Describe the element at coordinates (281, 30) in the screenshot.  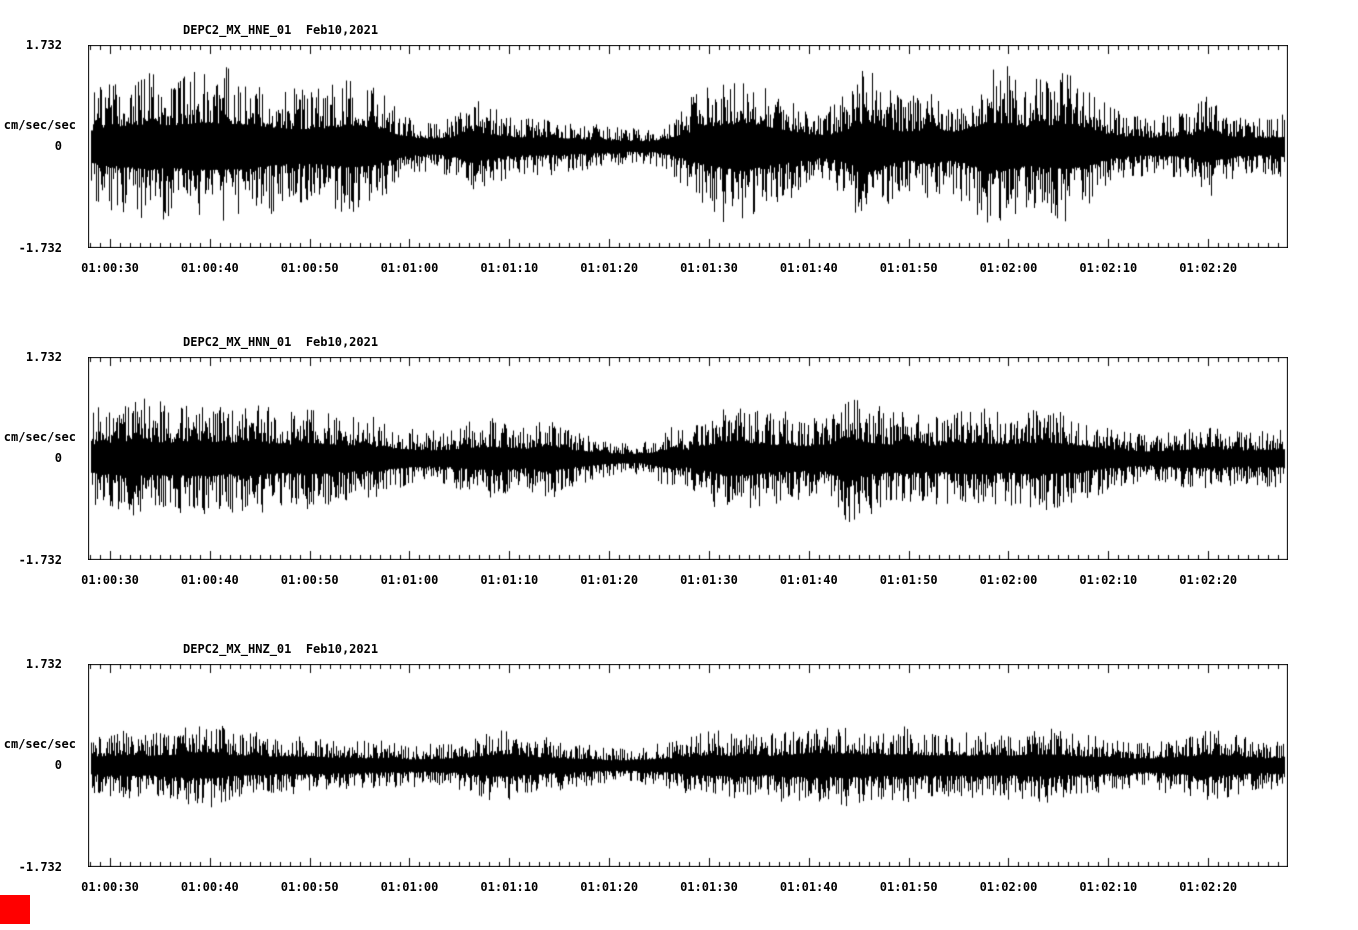
I see `panel-title: DEPC2_MX_HNE_01 Feb10,2021` at that location.